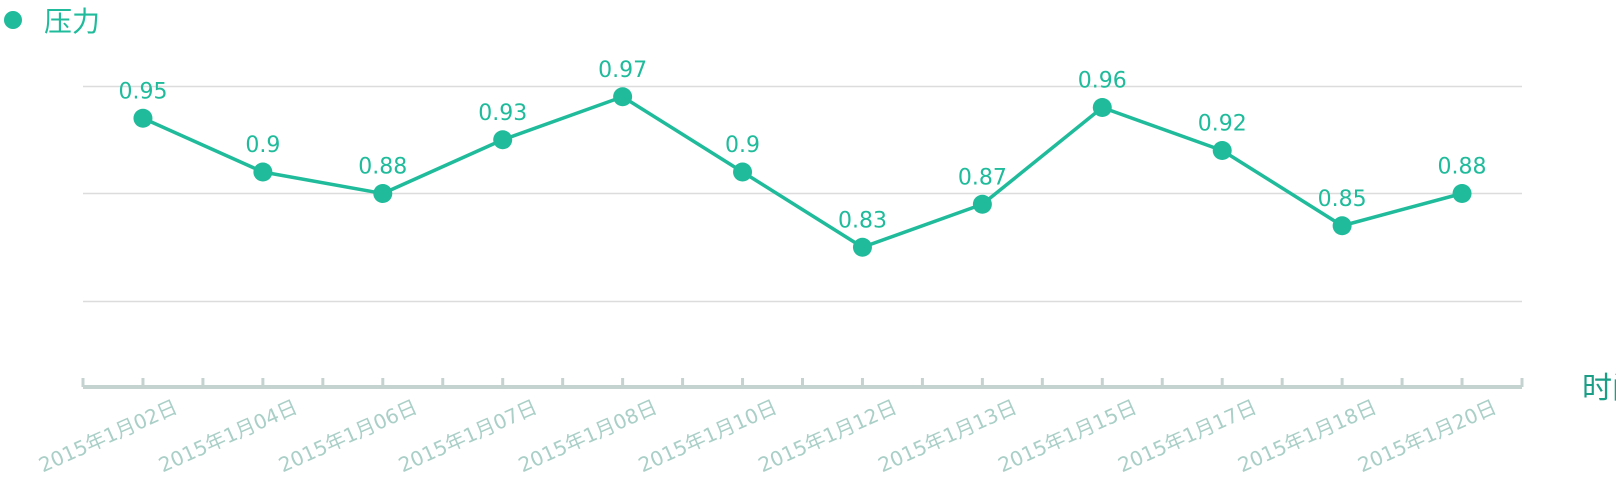 The image size is (1616, 503). I want to click on data-label: 0.96, so click(1102, 81).